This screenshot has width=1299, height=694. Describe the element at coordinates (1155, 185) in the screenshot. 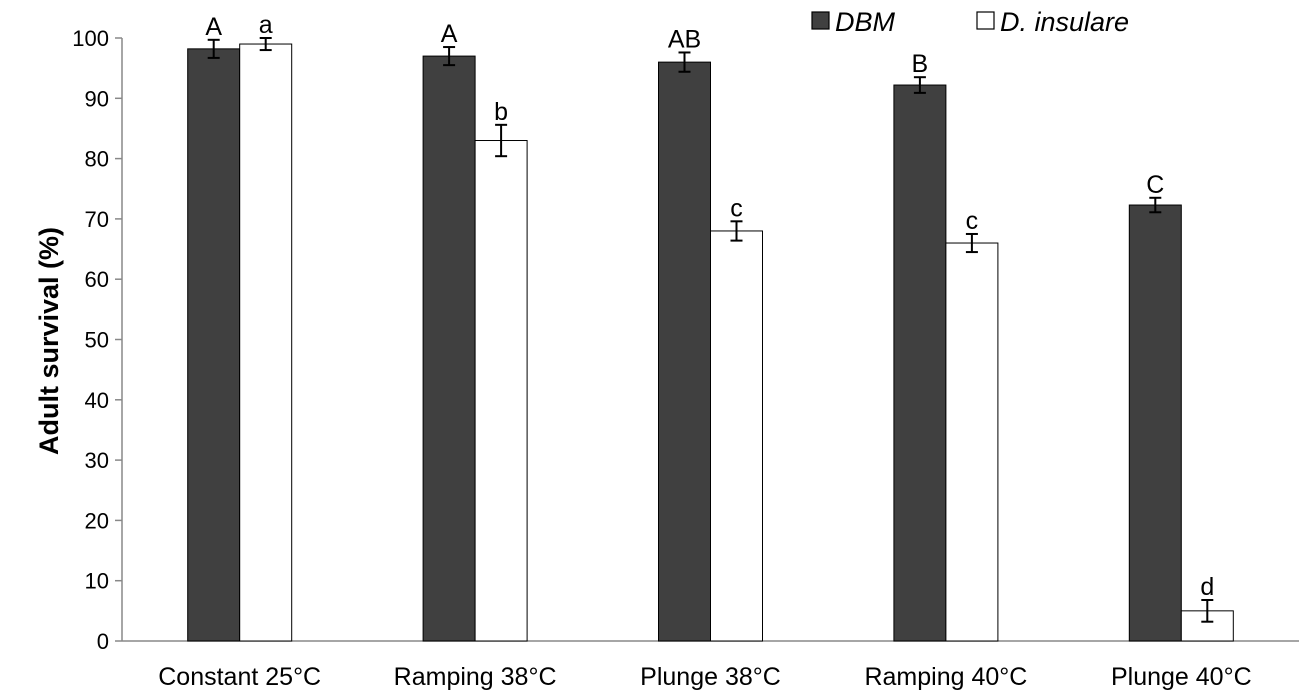

I see `significance-letter: C` at that location.